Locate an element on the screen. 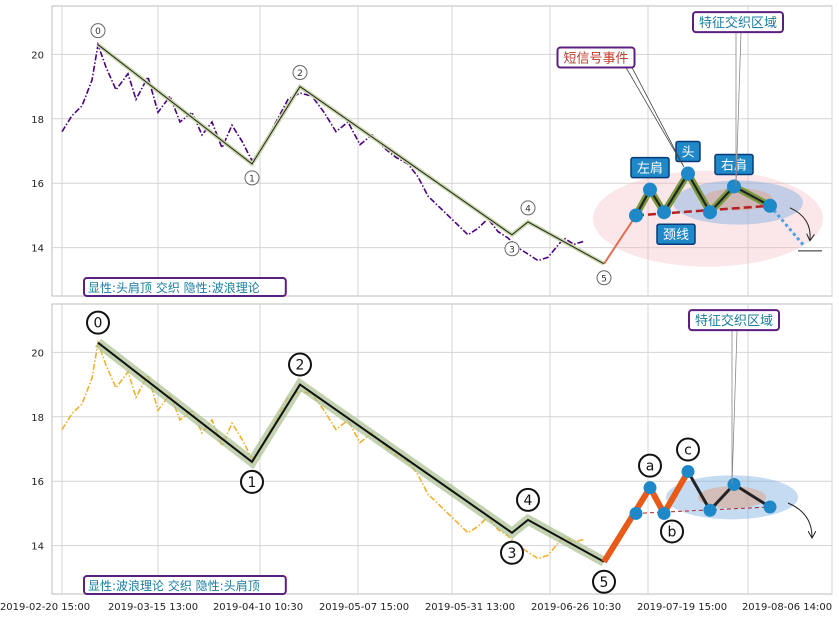 Image resolution: width=839 pixels, height=617 pixels. head-tag: 头 is located at coordinates (688, 151).